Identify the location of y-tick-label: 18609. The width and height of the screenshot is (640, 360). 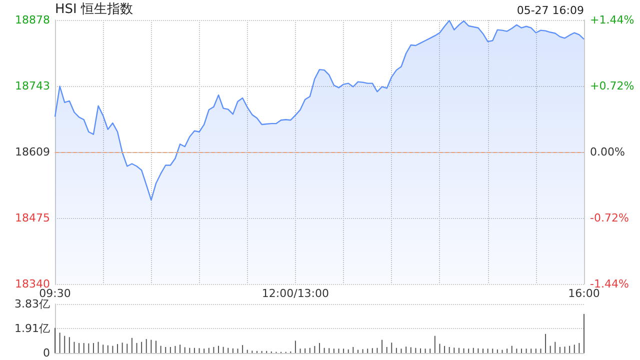
(32, 152).